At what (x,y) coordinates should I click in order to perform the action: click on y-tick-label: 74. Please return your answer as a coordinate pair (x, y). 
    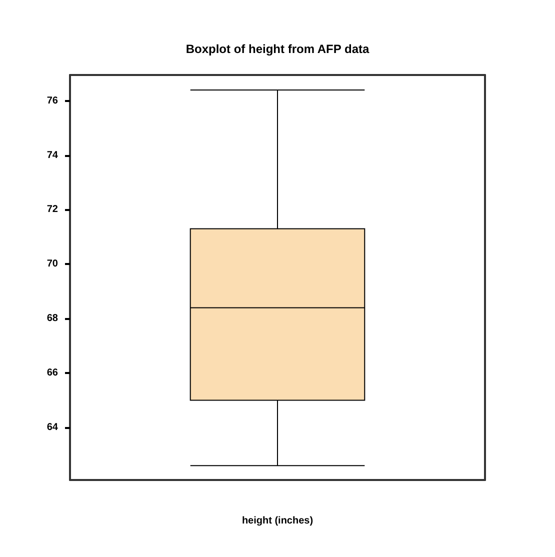
    Looking at the image, I should click on (52, 155).